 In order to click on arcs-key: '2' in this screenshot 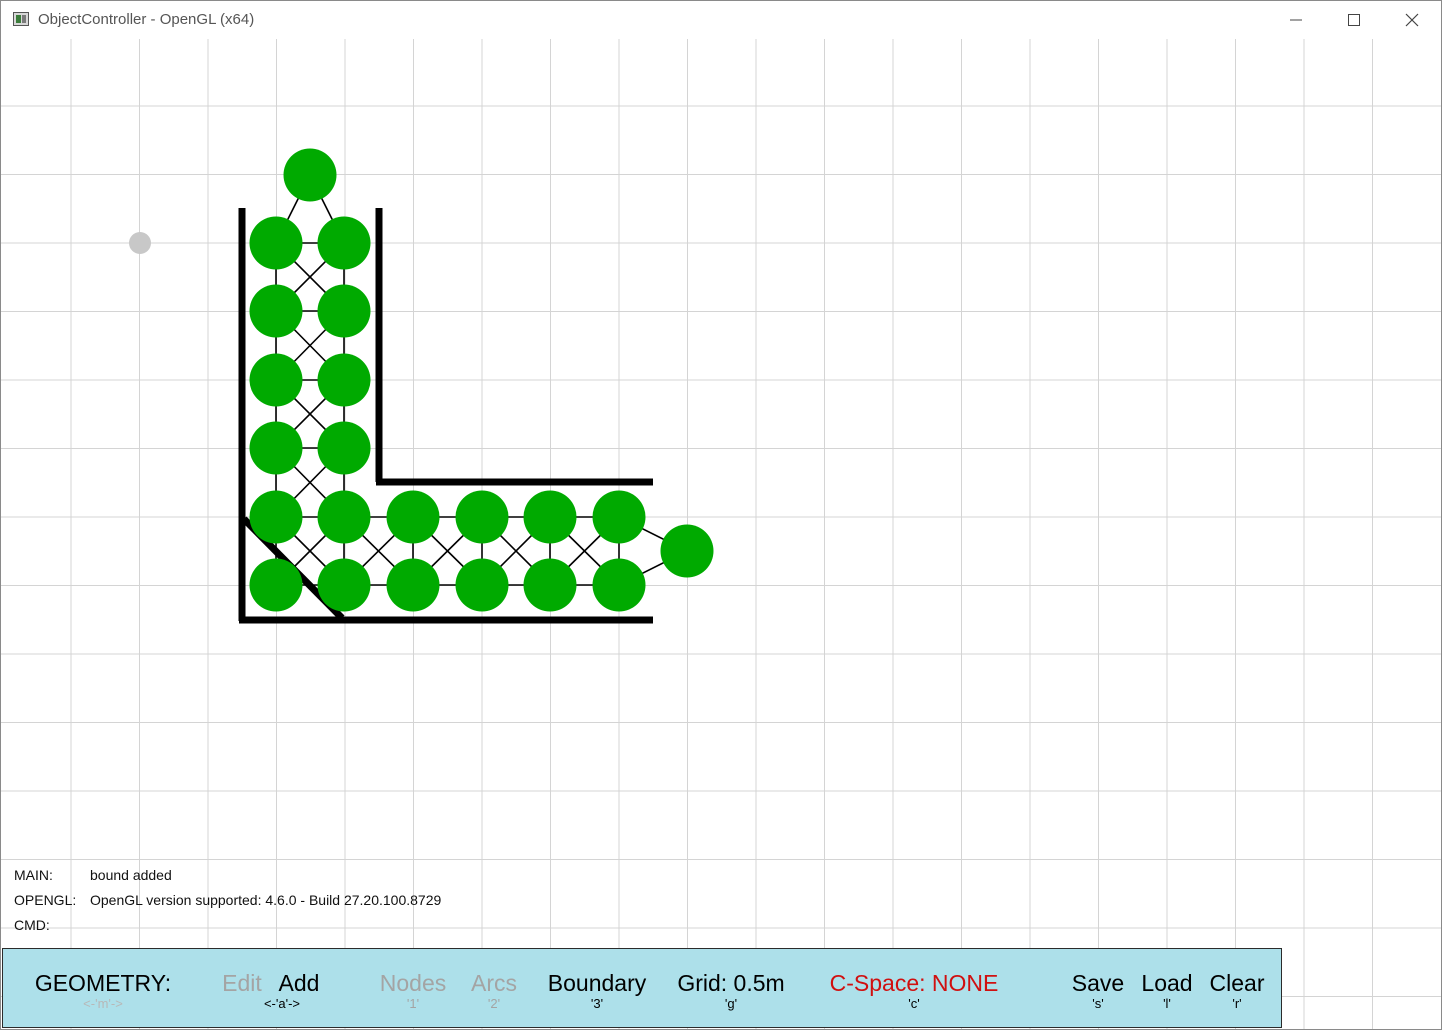, I will do `click(494, 1003)`.